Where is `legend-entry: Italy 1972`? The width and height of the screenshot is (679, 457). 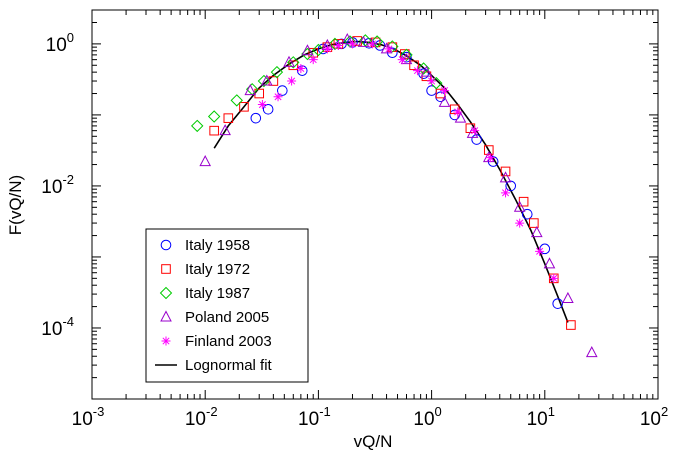
legend-entry: Italy 1972 is located at coordinates (205, 269).